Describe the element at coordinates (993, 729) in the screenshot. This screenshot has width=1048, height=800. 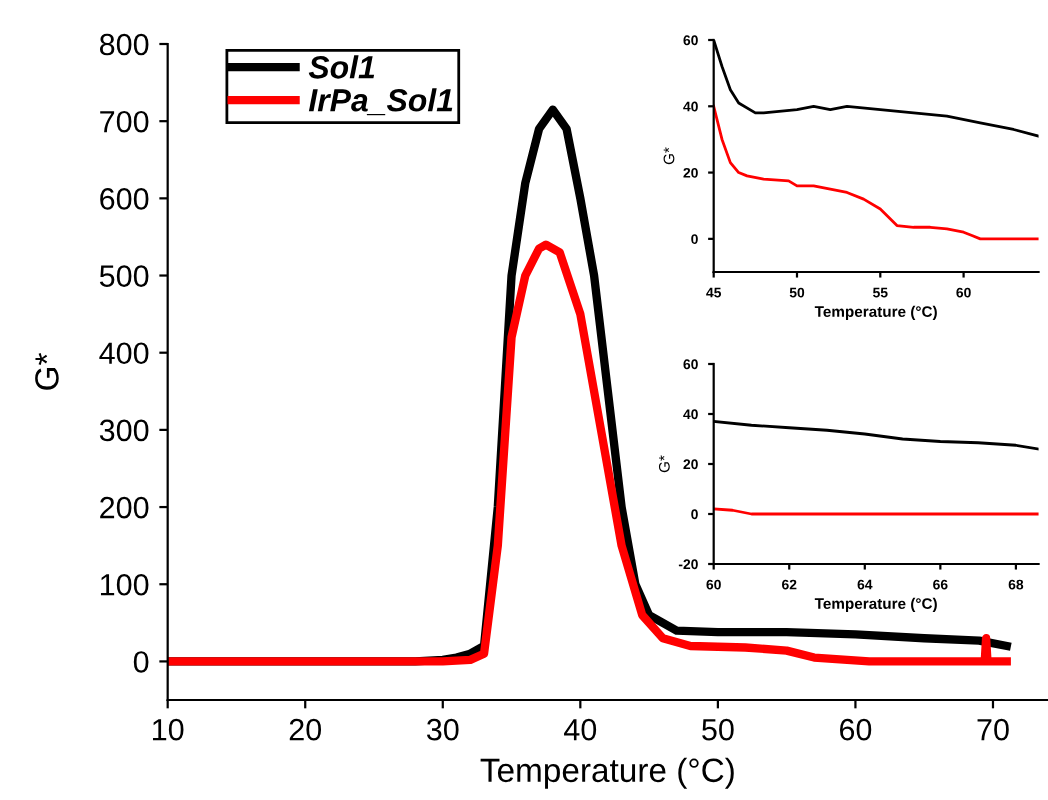
I see `x-tick-label: 70` at that location.